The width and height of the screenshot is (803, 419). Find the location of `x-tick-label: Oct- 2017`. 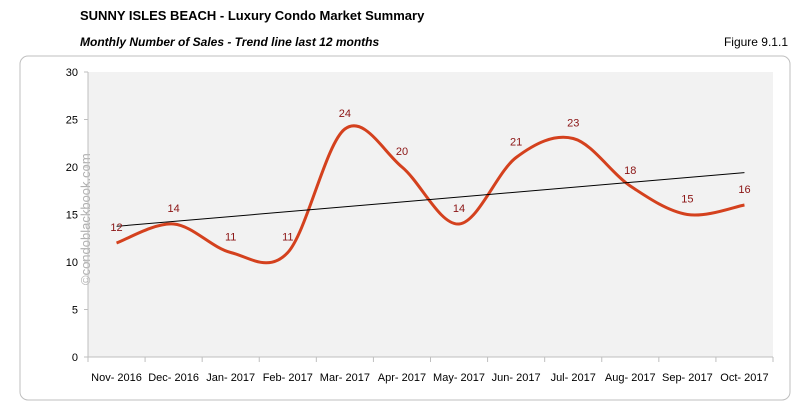

x-tick-label: Oct- 2017 is located at coordinates (744, 378).